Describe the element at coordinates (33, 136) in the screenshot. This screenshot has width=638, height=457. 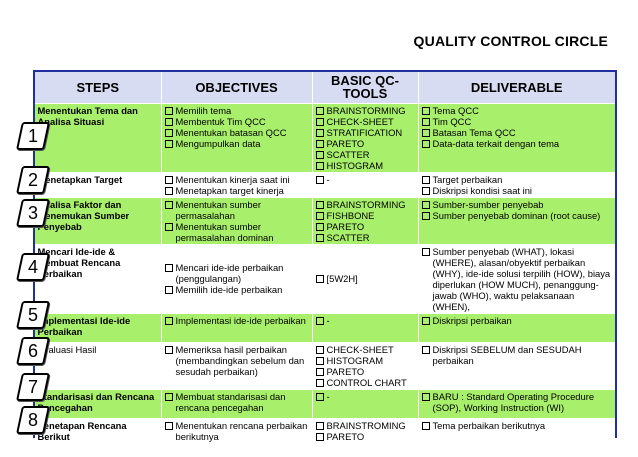
I see `step-number-badge: 1` at that location.